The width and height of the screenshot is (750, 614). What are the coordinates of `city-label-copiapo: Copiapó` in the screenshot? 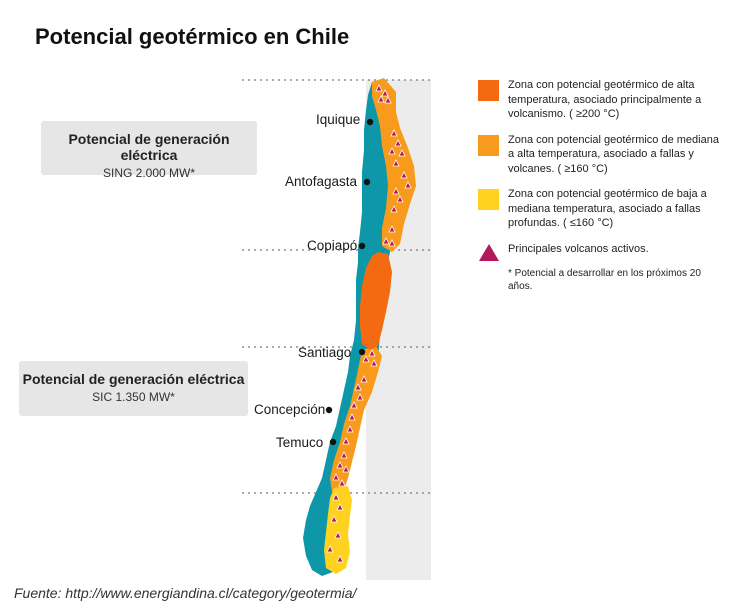 It's located at (332, 245).